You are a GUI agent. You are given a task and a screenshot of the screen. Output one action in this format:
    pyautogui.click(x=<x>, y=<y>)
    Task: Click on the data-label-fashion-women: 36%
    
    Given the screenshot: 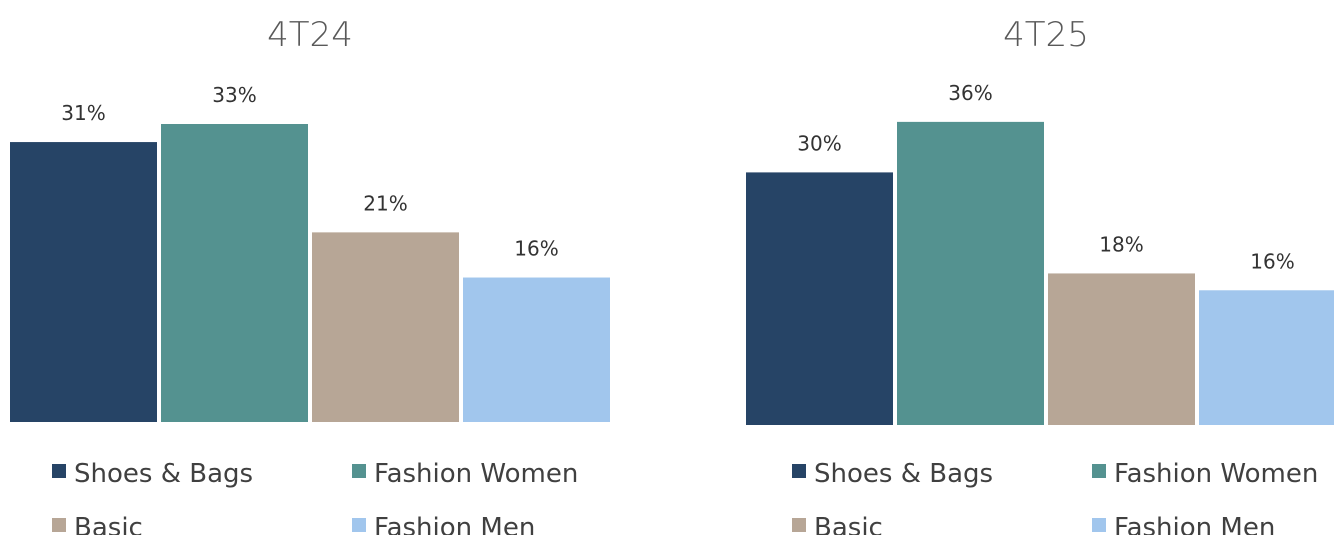 What is the action you would take?
    pyautogui.click(x=970, y=93)
    